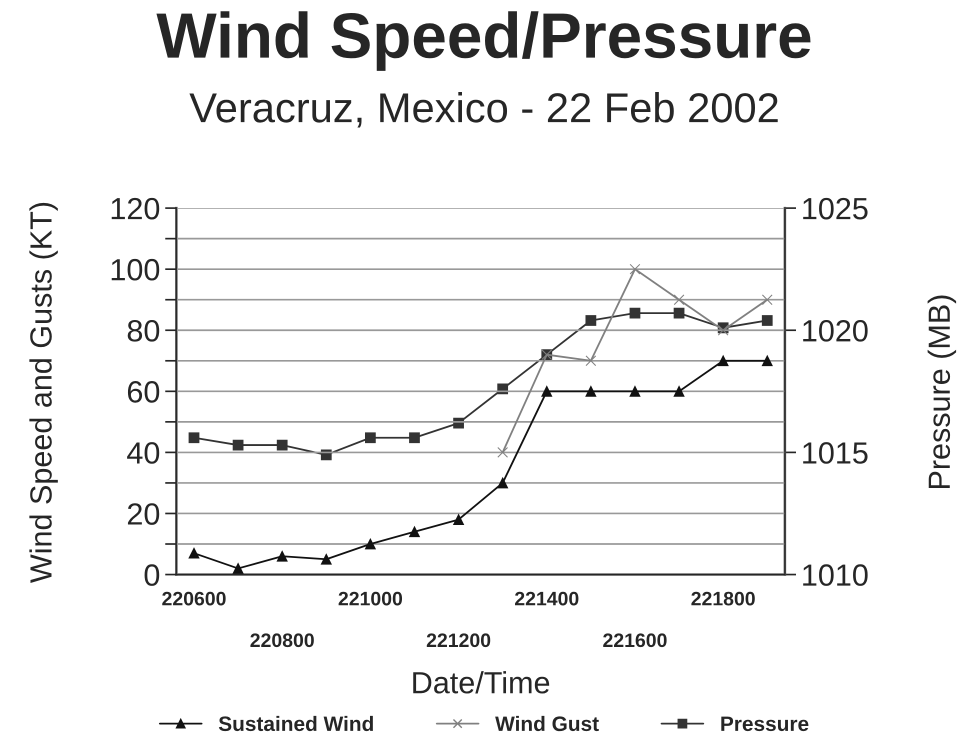 Image resolution: width=969 pixels, height=754 pixels. What do you see at coordinates (136, 269) in the screenshot?
I see `y-tick-label: 100` at bounding box center [136, 269].